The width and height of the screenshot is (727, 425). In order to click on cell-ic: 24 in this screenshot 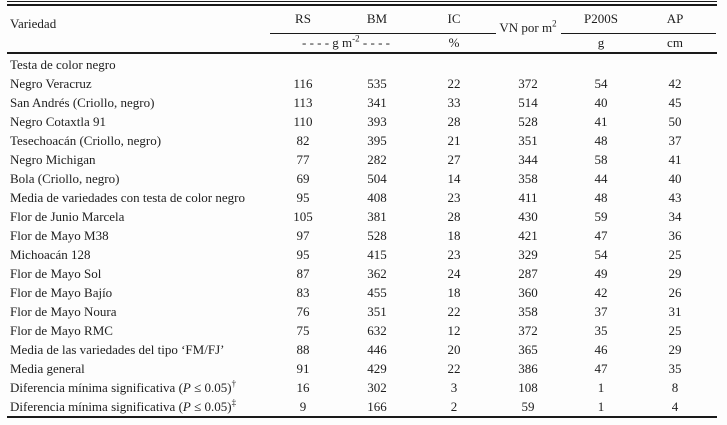, I will do `click(454, 273)`.